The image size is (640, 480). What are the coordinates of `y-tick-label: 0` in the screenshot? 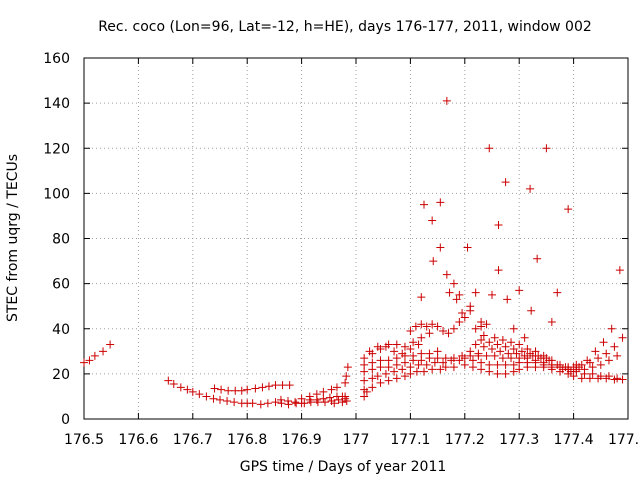 It's located at (65, 420).